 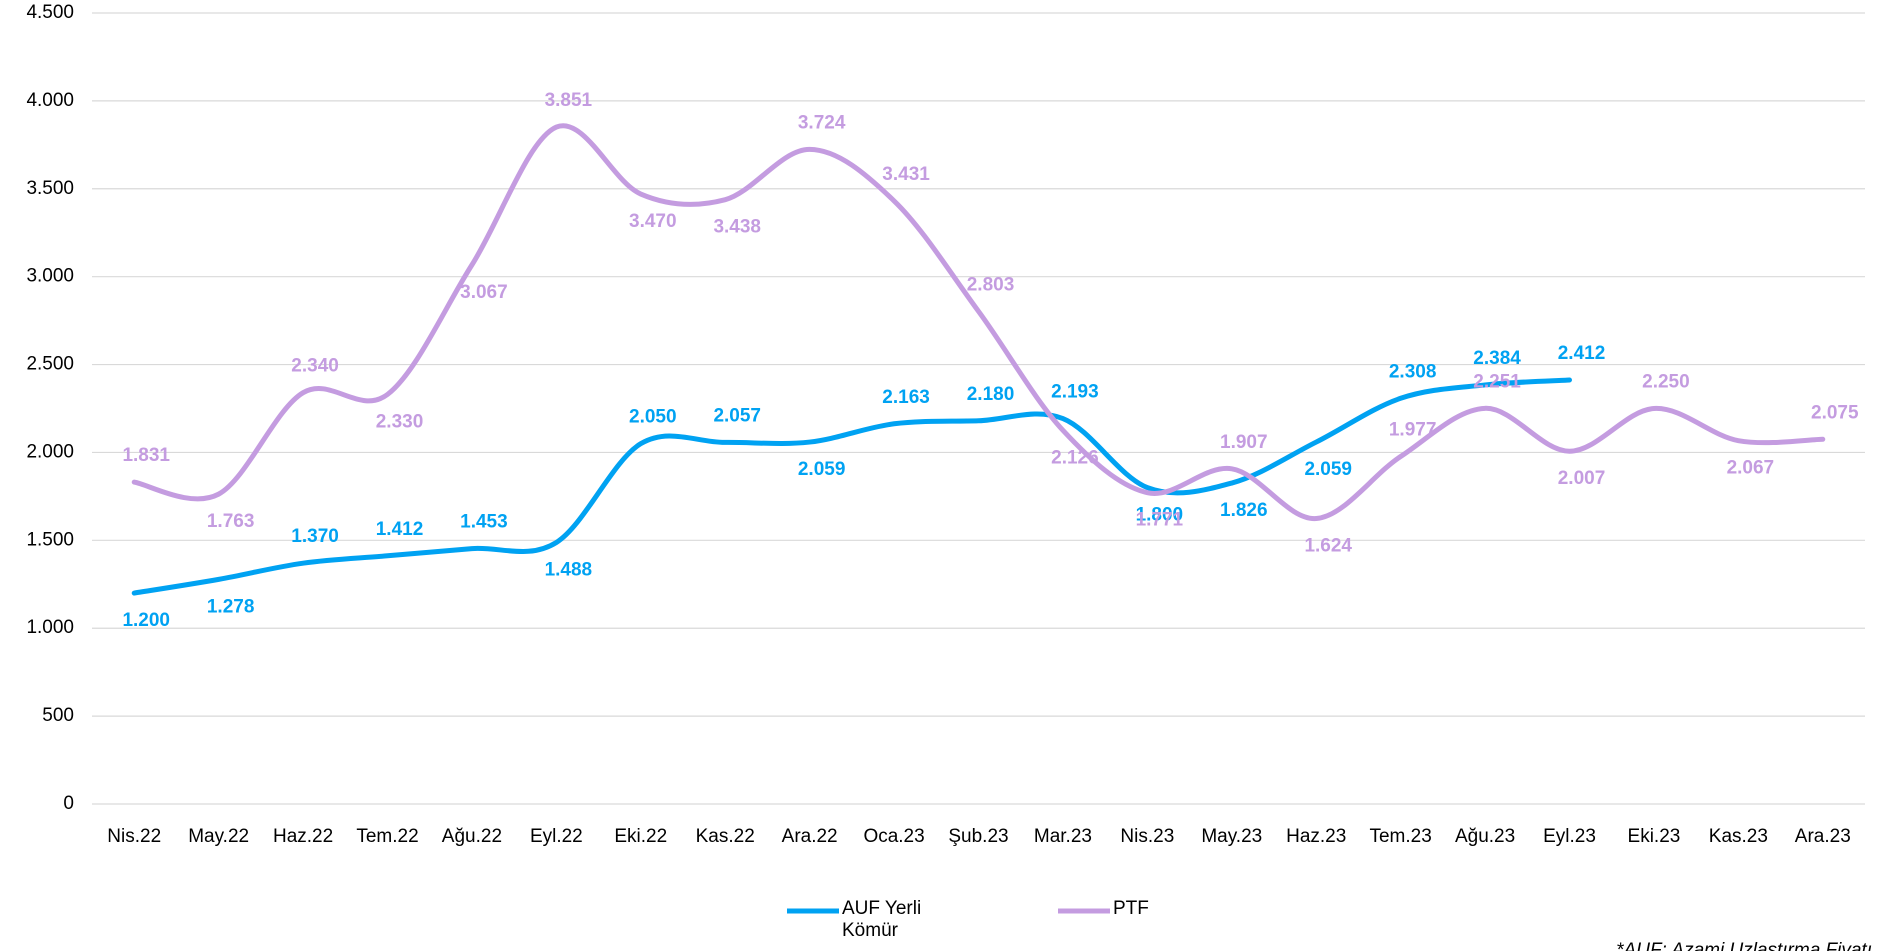 What do you see at coordinates (640, 836) in the screenshot?
I see `x-tick-label: Eki.22` at bounding box center [640, 836].